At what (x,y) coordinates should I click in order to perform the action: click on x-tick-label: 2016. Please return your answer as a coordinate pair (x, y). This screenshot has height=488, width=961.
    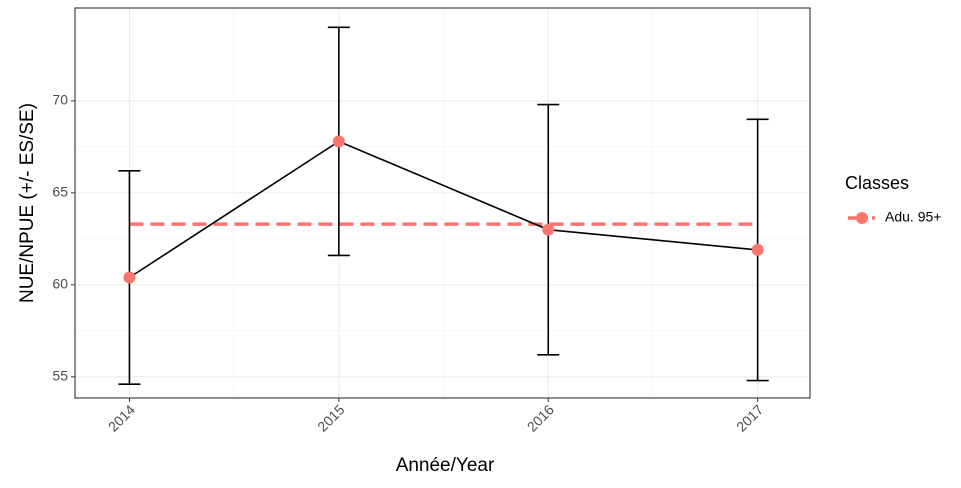
    Looking at the image, I should click on (540, 417).